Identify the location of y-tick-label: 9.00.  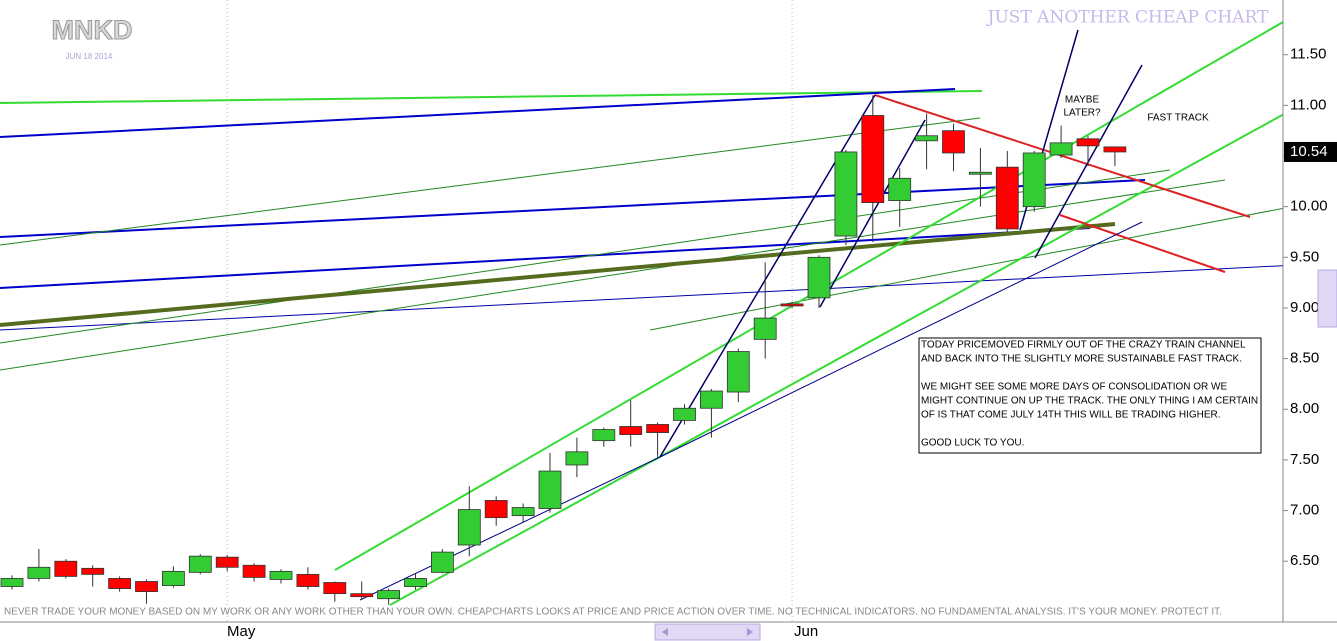
(1304, 307).